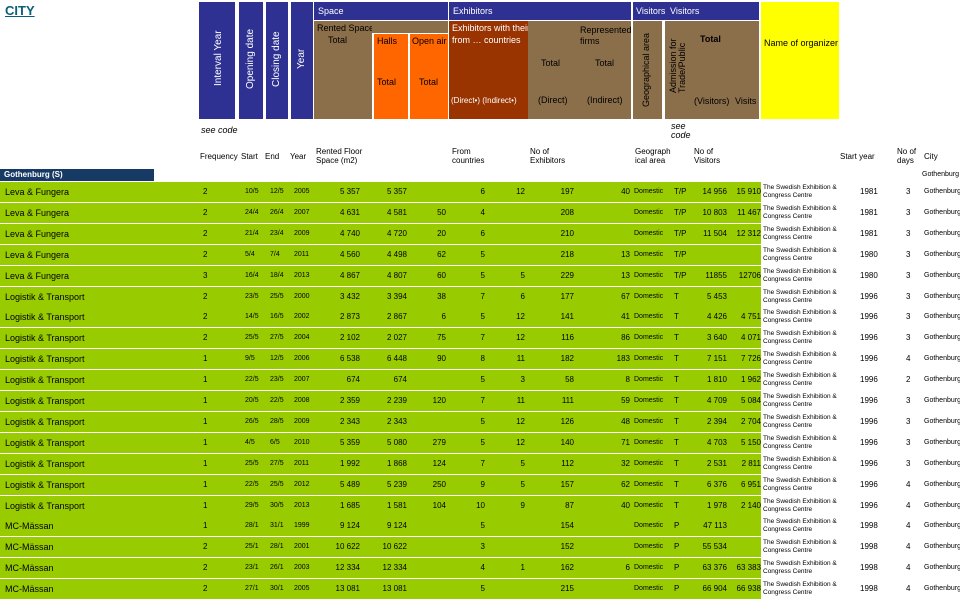 The image size is (960, 599). Describe the element at coordinates (680, 275) in the screenshot. I see `cell-adm: T/P` at that location.